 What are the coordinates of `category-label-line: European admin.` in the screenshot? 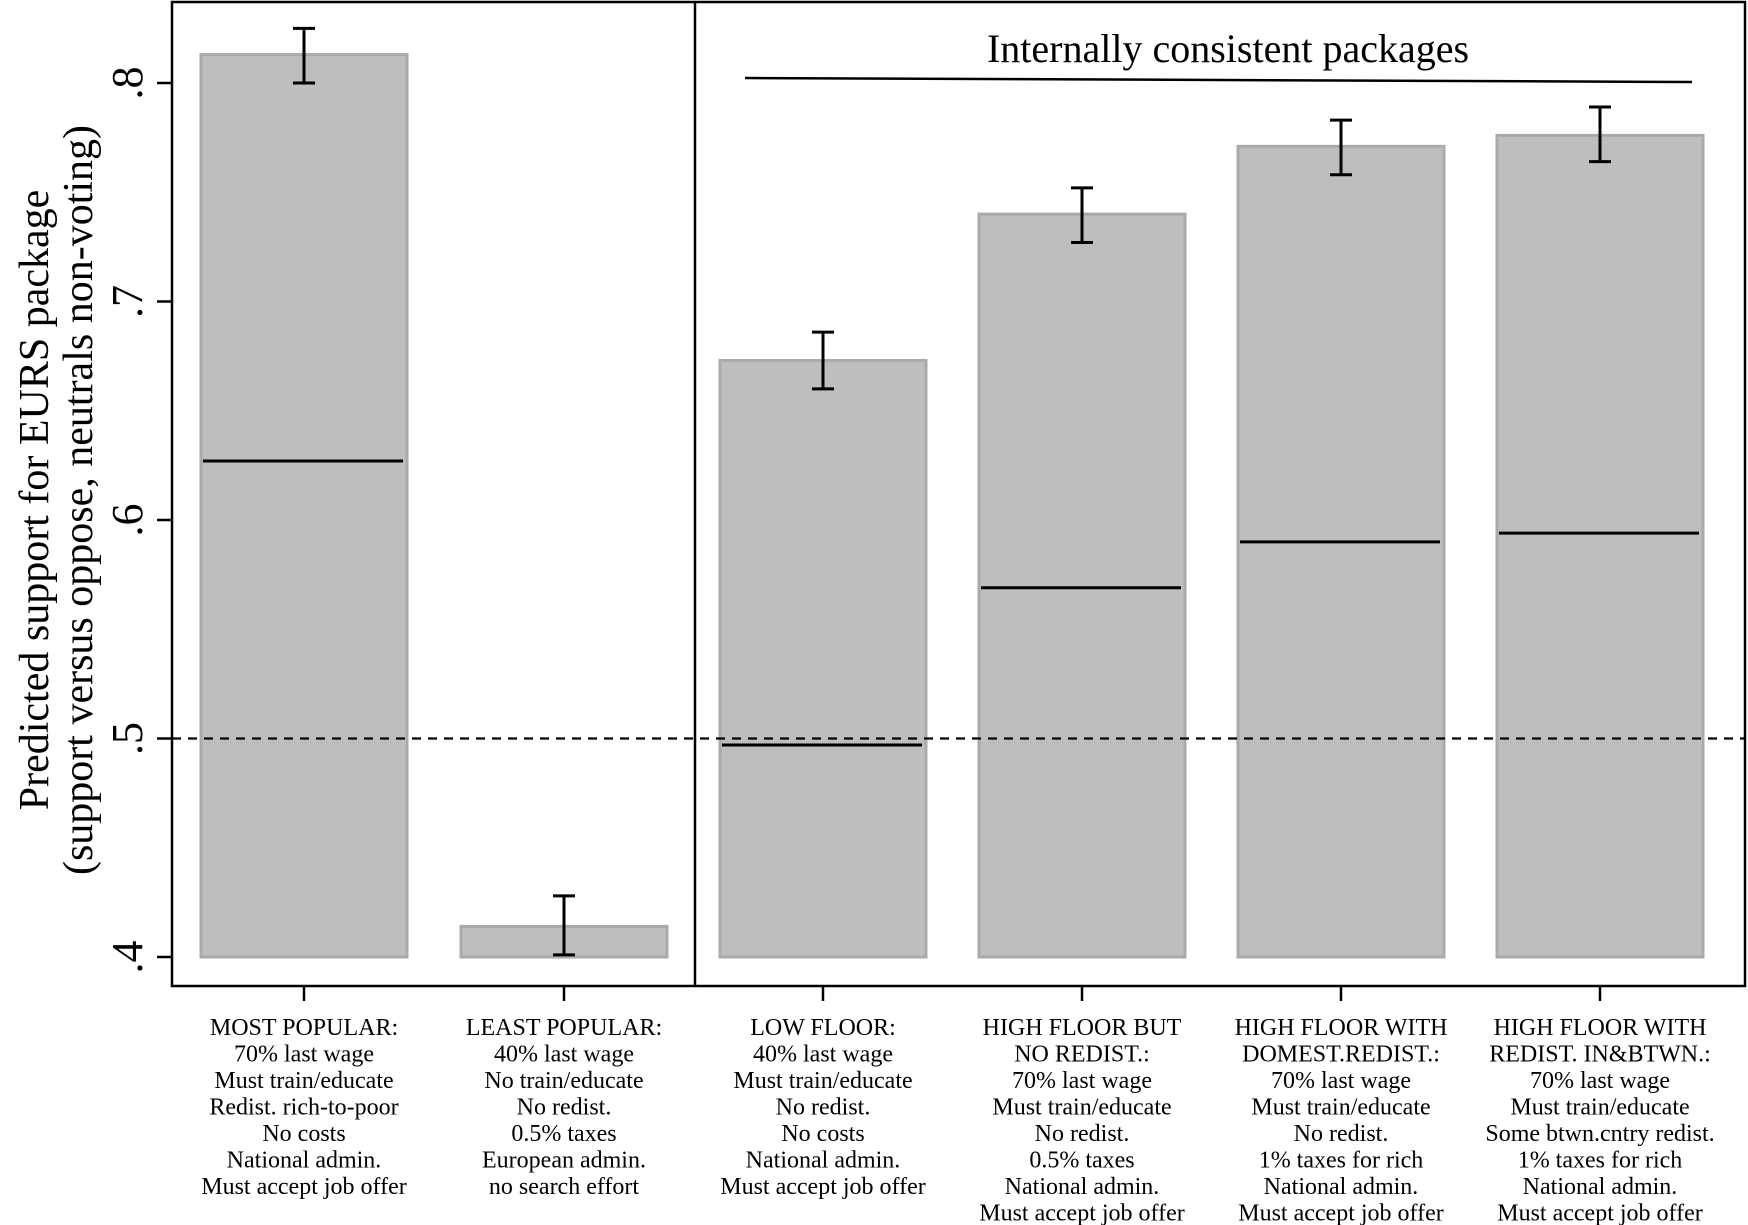 It's located at (564, 1161).